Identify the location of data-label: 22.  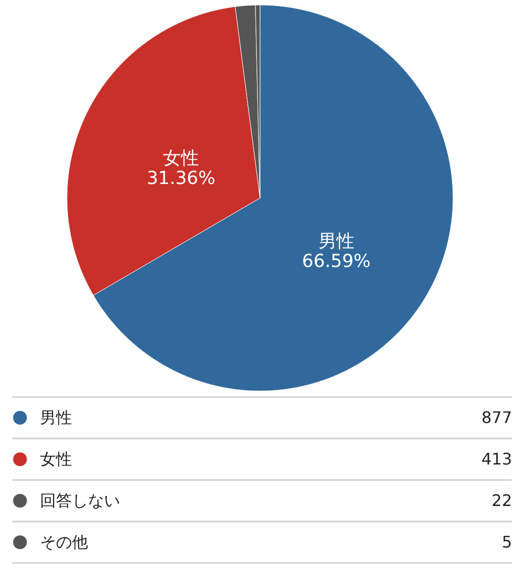
(502, 500).